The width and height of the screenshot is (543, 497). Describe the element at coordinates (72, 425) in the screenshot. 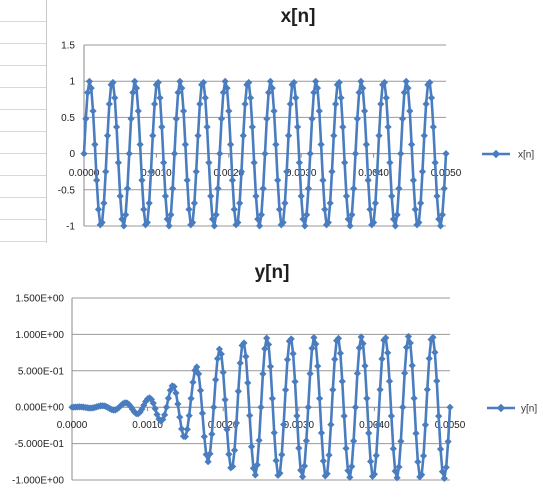

I see `x-tick-label: 0.0000` at that location.